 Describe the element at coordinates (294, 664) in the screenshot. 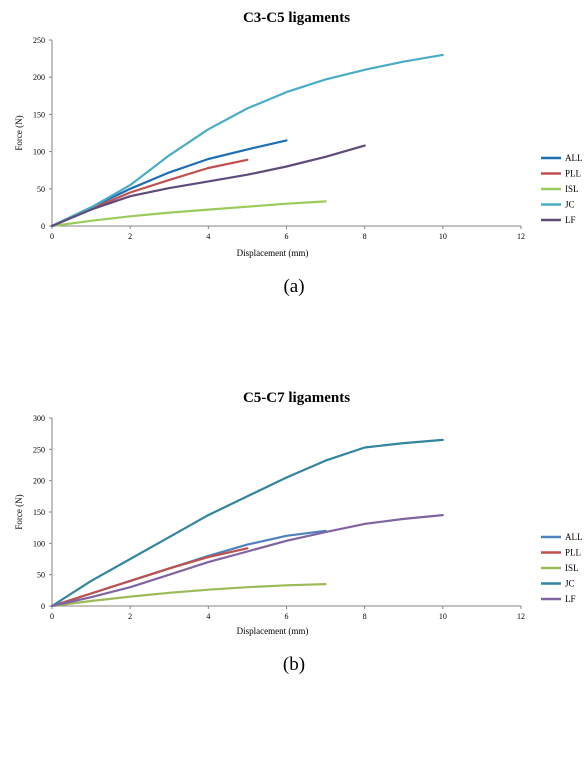

I see `caption: (b)` at that location.